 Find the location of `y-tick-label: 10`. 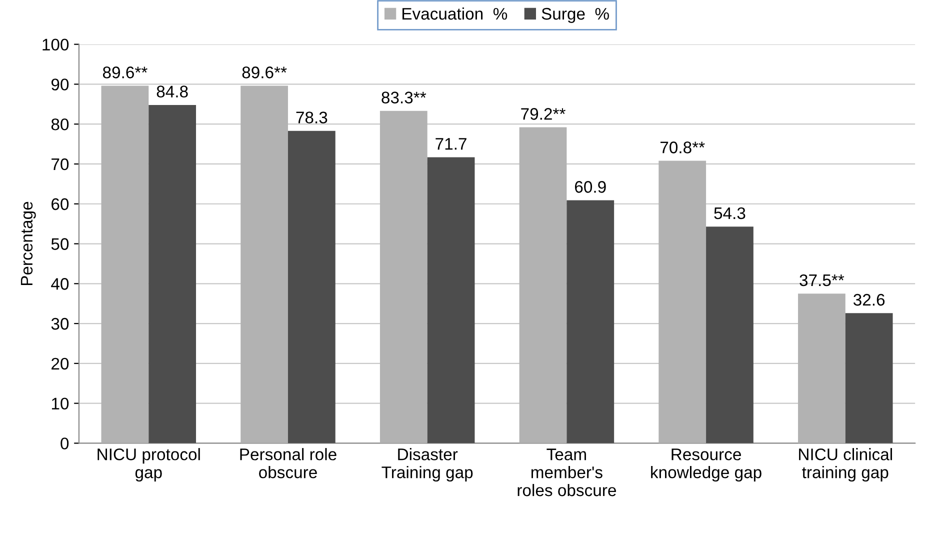

y-tick-label: 10 is located at coordinates (60, 404).